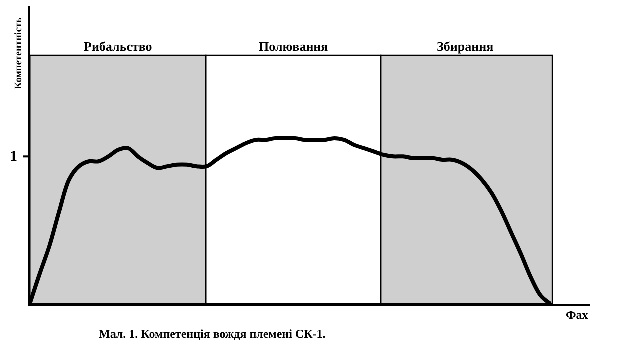 This screenshot has width=624, height=359. I want to click on text: Збирання, so click(465, 46).